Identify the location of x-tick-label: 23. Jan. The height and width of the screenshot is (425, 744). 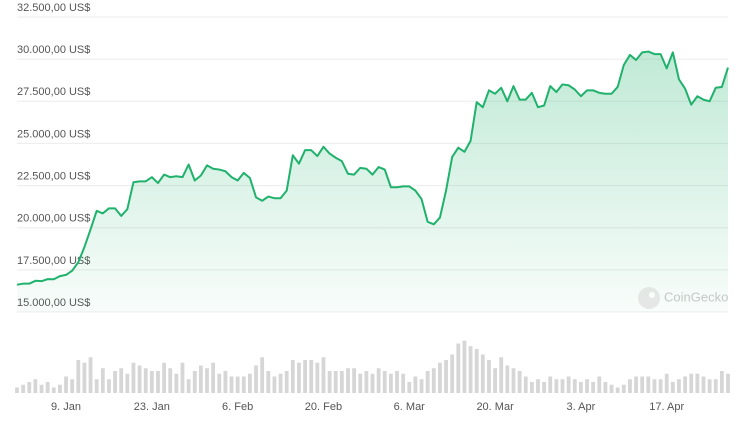
(152, 407).